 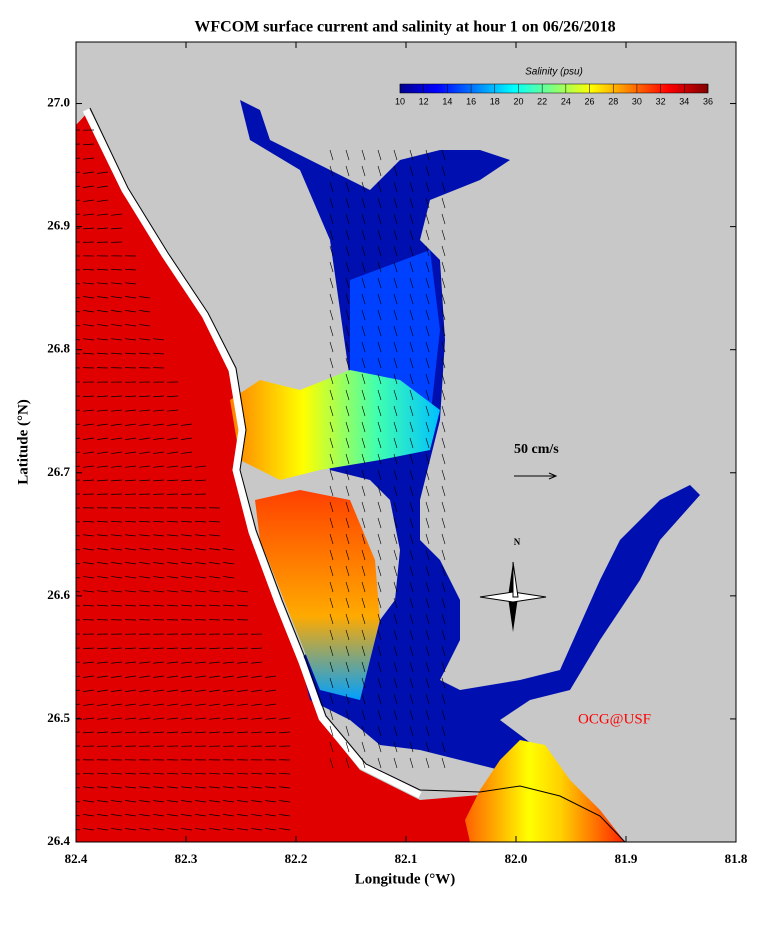 What do you see at coordinates (495, 101) in the screenshot?
I see `colorbar-tick-label: 18` at bounding box center [495, 101].